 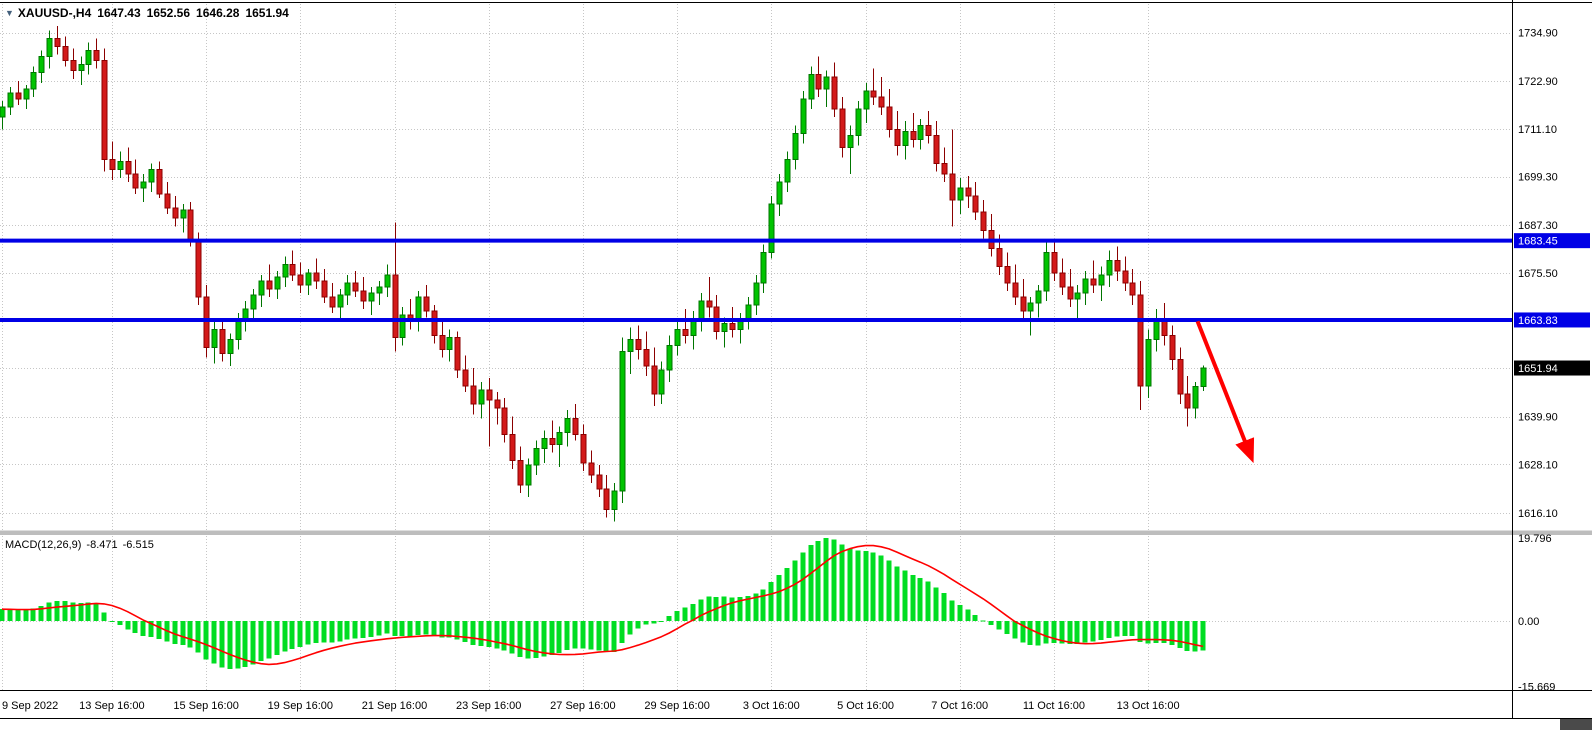 I want to click on time-tick-label: 11 Oct 16:00, so click(x=1054, y=706).